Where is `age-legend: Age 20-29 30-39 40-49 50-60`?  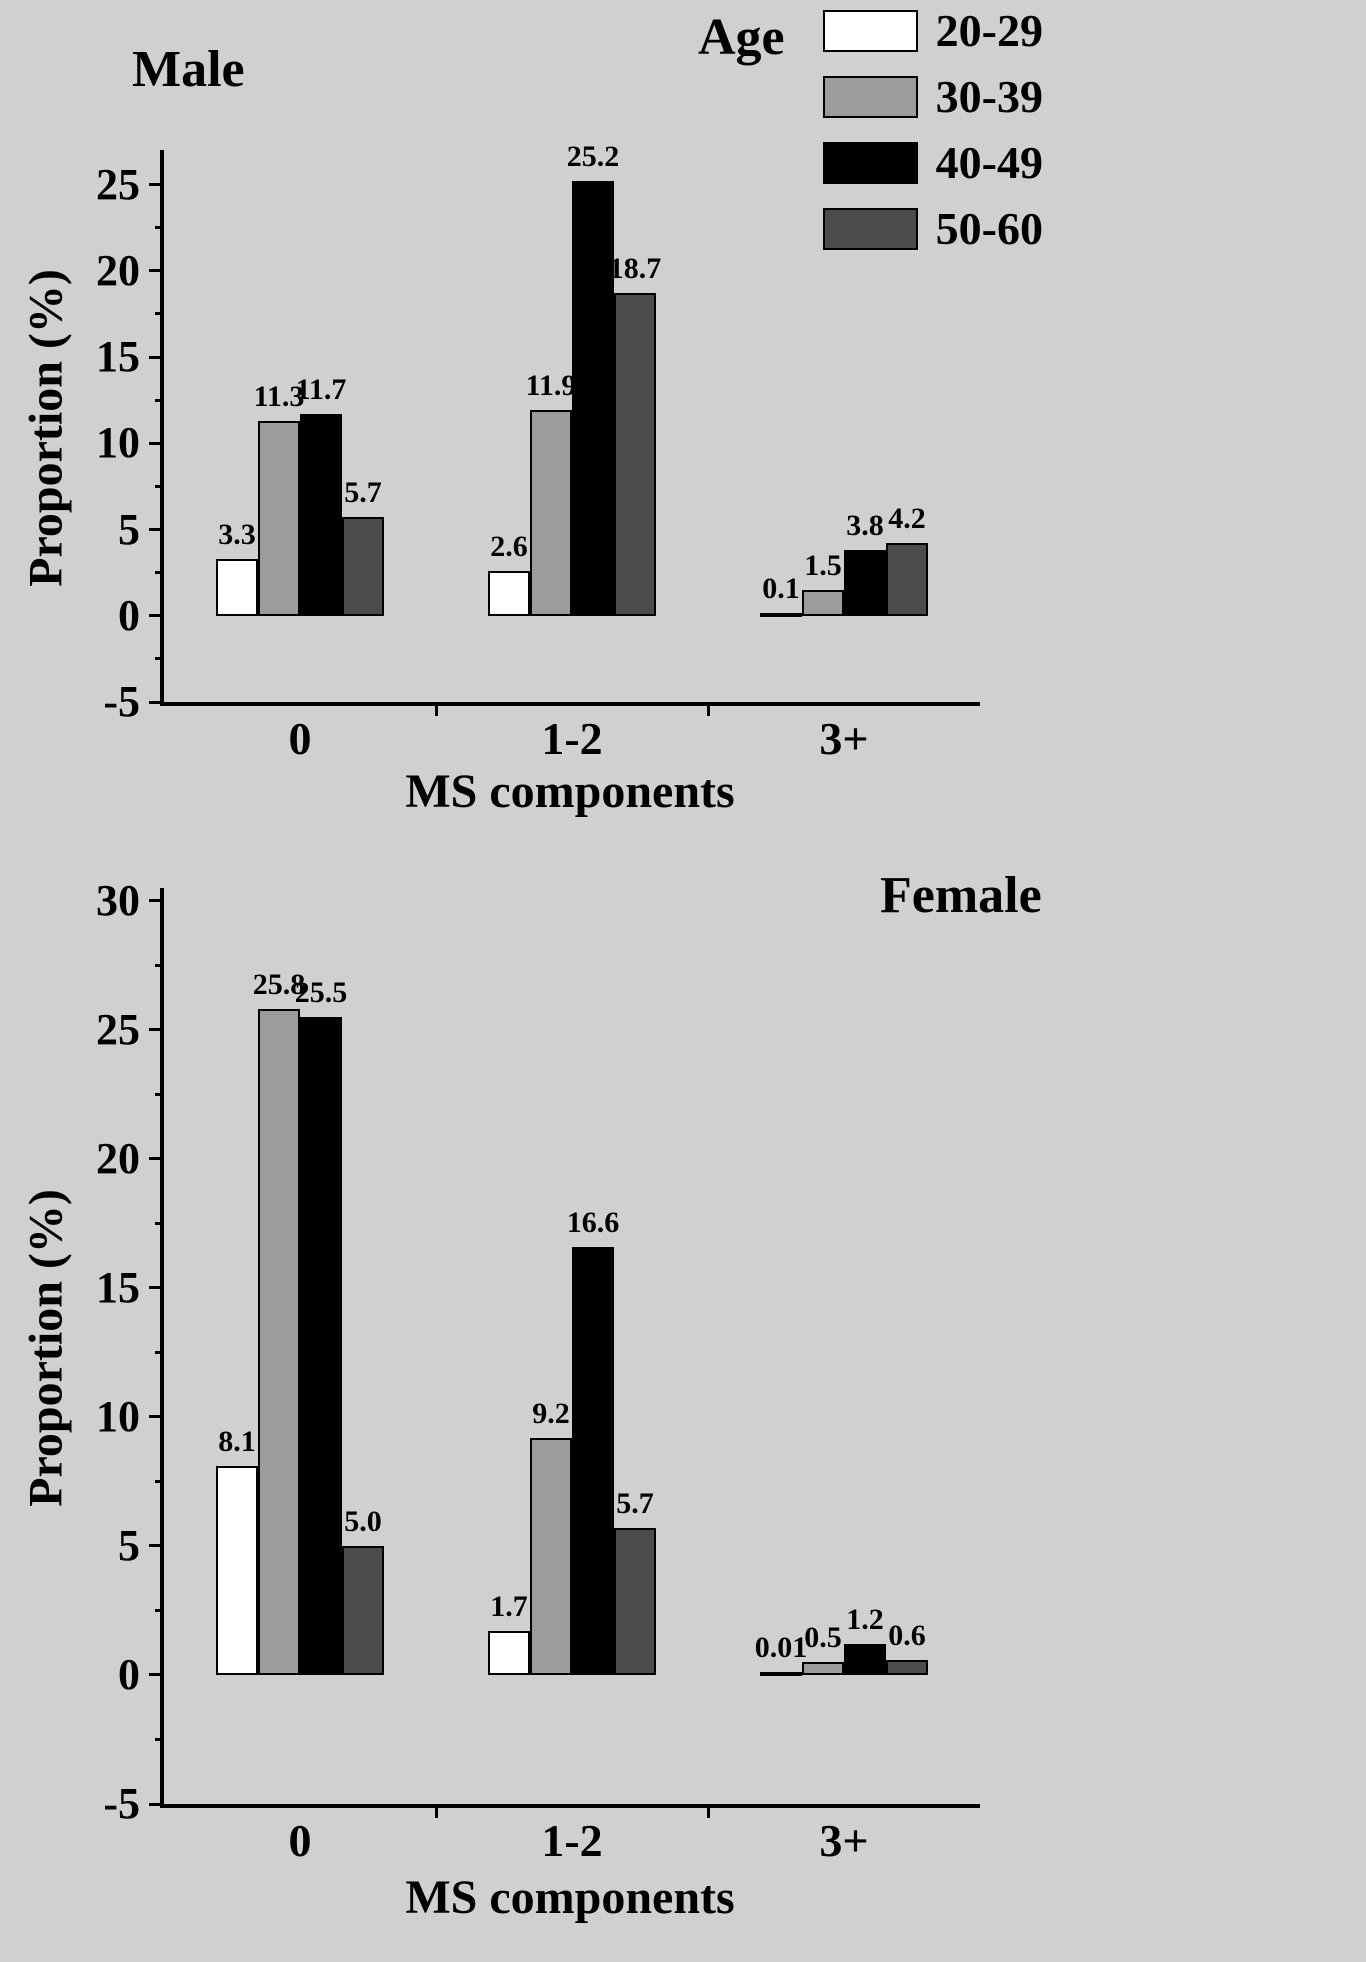 age-legend: Age 20-29 30-39 40-49 50-60 is located at coordinates (870, 130).